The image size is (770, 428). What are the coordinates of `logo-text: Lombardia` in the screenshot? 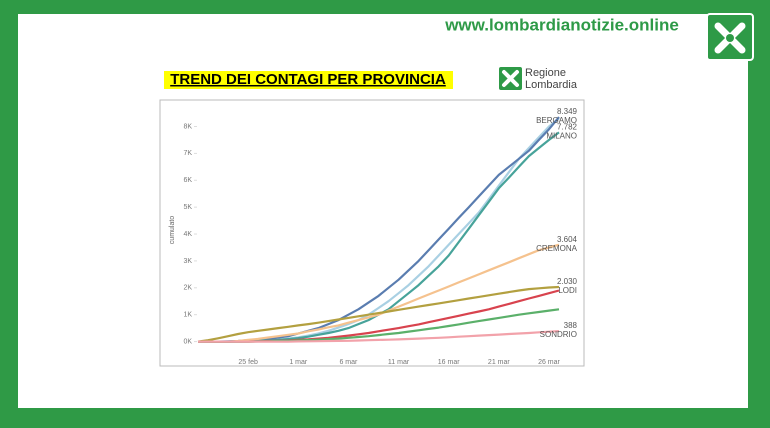 It's located at (551, 85).